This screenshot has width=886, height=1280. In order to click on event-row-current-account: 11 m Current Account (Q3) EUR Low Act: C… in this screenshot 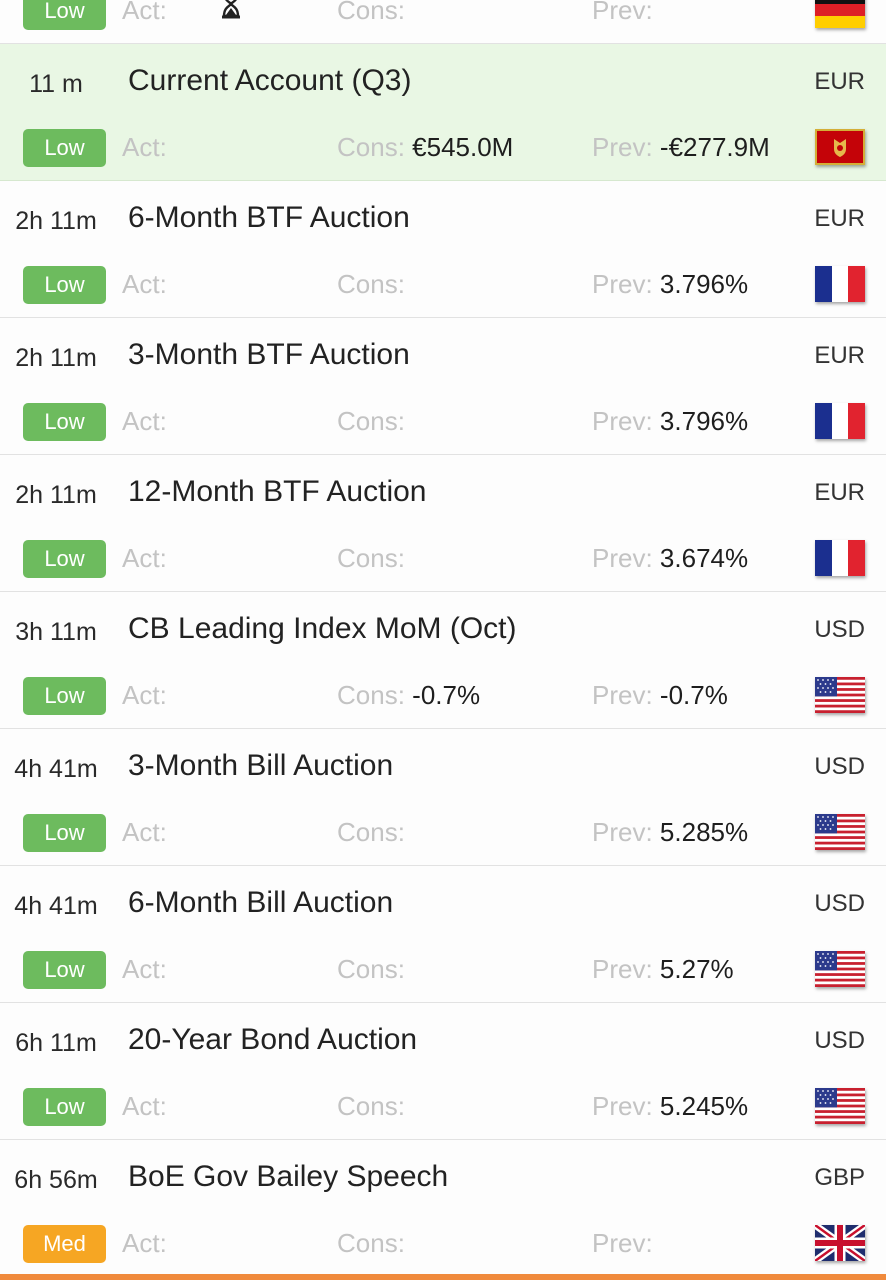, I will do `click(443, 112)`.